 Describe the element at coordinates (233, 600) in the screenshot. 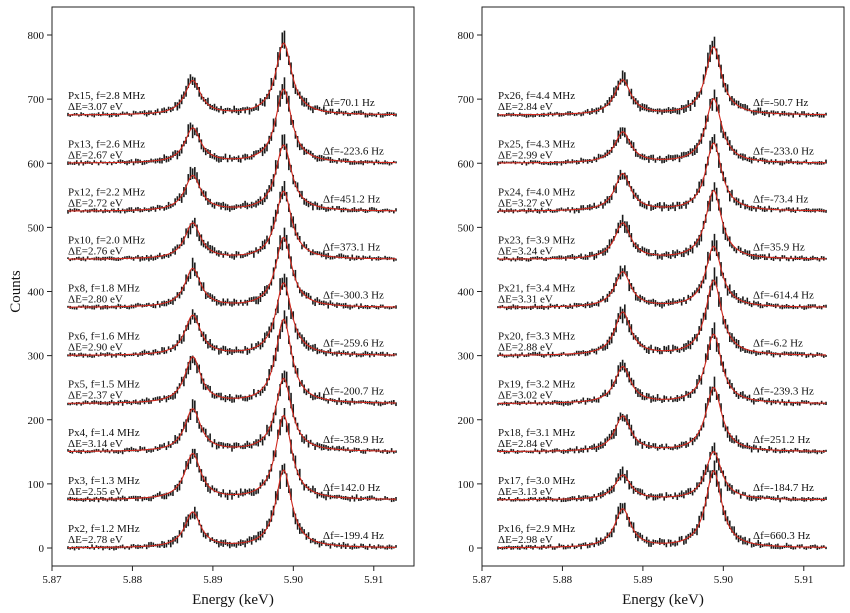

I see `x-axis-title: Energy (keV)` at that location.